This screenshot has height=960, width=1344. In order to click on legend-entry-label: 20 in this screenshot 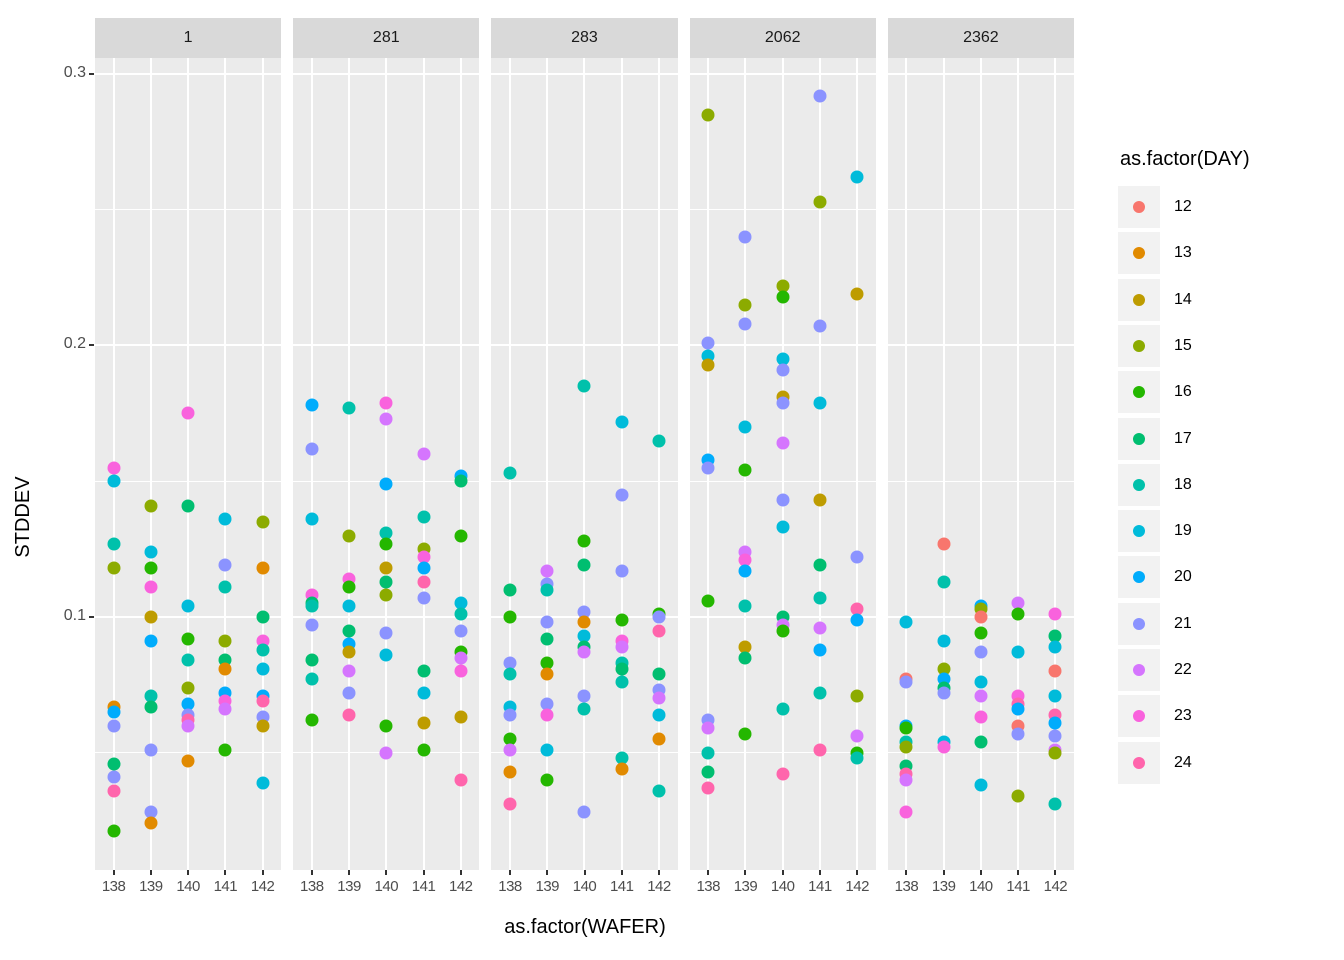, I will do `click(1183, 577)`.